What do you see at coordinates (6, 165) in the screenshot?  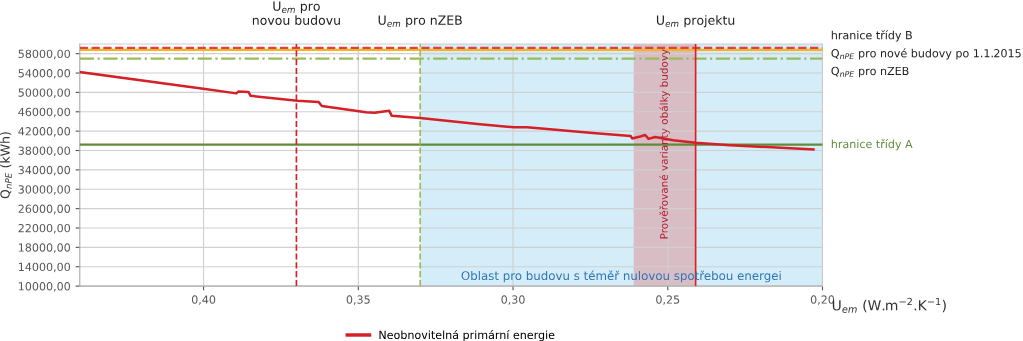 I see `y-axis-title: Q$_{nPE}$ (kWh)` at bounding box center [6, 165].